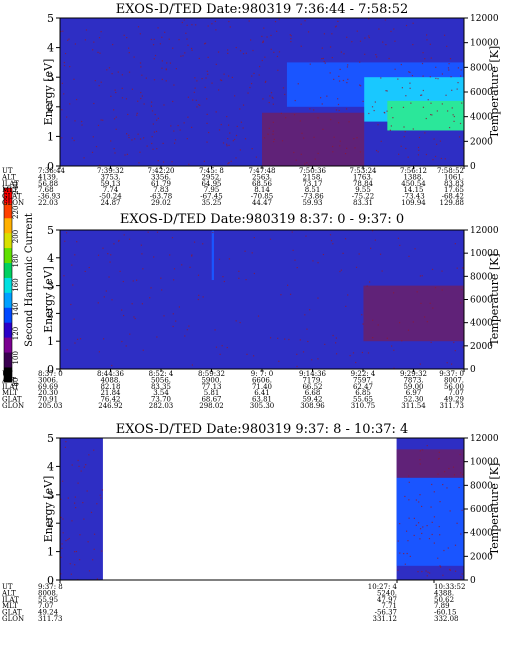 Image resolution: width=505 pixels, height=649 pixels. I want to click on colorbar-tick-label: 240, so click(16, 187).